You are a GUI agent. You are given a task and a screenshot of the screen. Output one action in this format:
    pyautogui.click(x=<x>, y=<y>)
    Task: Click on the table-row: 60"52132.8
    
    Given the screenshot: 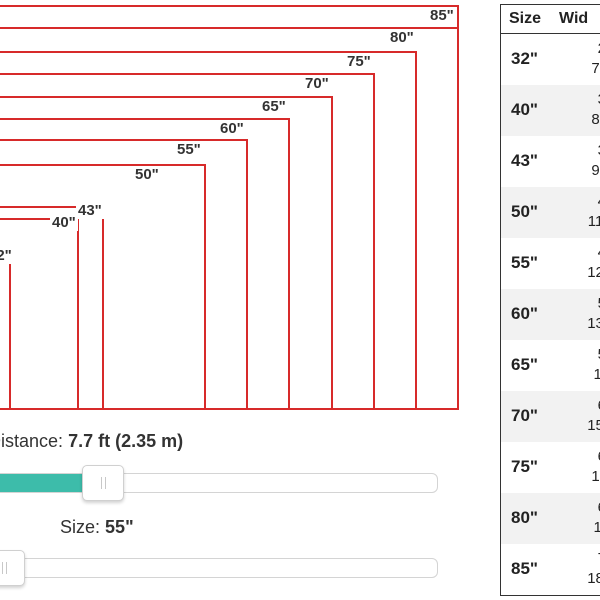 What is the action you would take?
    pyautogui.click(x=550, y=314)
    